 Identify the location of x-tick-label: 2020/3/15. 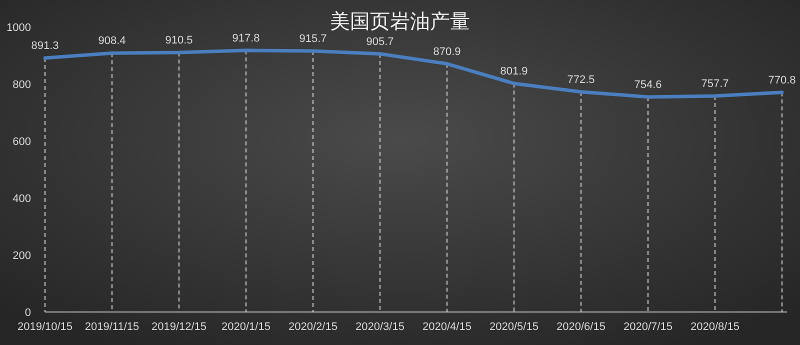
(380, 327).